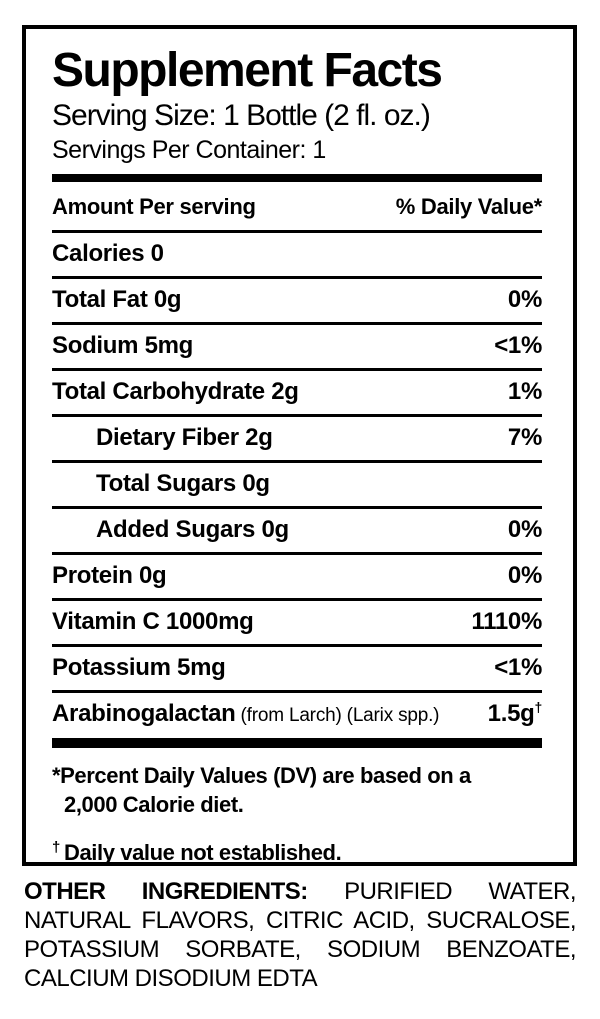 The width and height of the screenshot is (600, 1019). What do you see at coordinates (166, 891) in the screenshot?
I see `other-ingredients-label: OTHER INGREDIENTS:` at bounding box center [166, 891].